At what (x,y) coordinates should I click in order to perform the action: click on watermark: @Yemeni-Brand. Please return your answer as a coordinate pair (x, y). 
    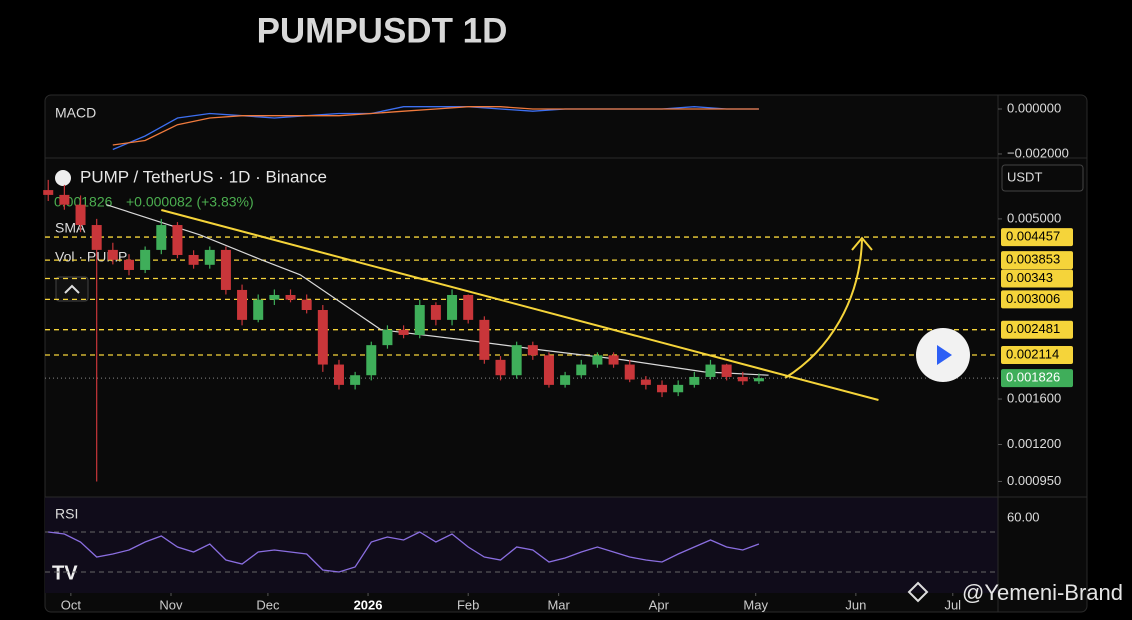
    Looking at the image, I should click on (1042, 592).